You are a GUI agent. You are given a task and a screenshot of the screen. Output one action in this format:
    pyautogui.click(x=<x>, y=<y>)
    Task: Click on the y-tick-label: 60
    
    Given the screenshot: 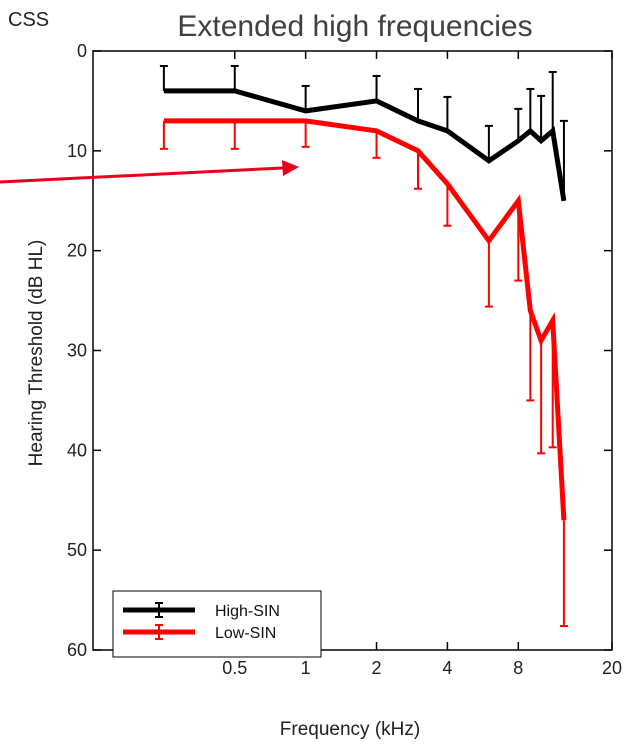 What is the action you would take?
    pyautogui.click(x=77, y=650)
    